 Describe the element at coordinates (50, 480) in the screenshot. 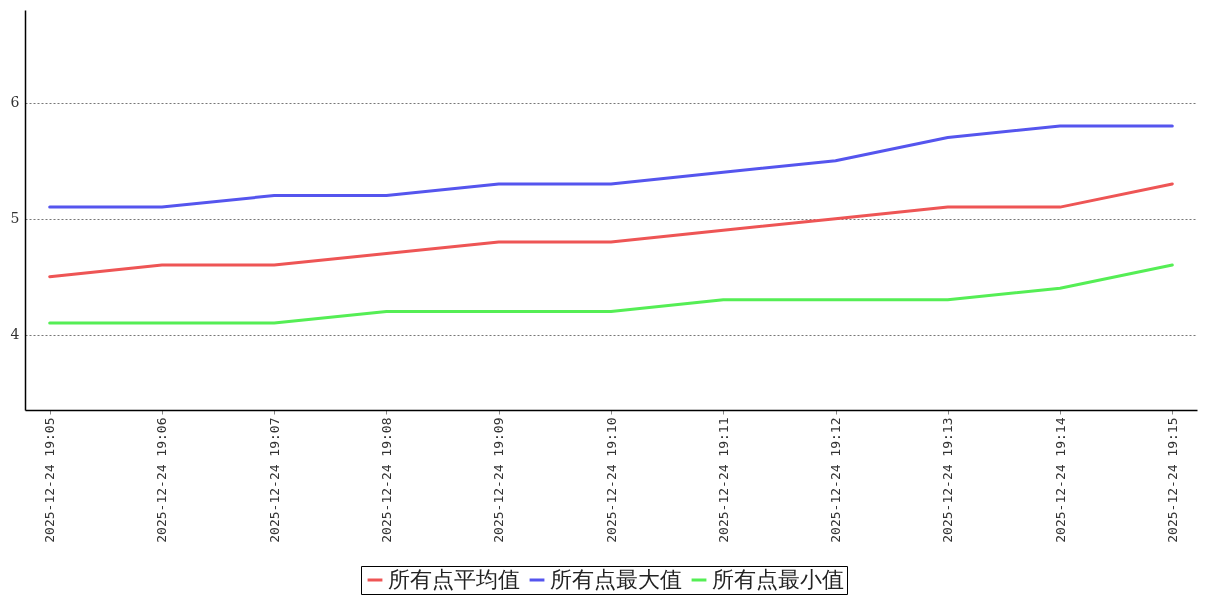

I see `x-tick-label: 2025-12-24 19:05` at that location.